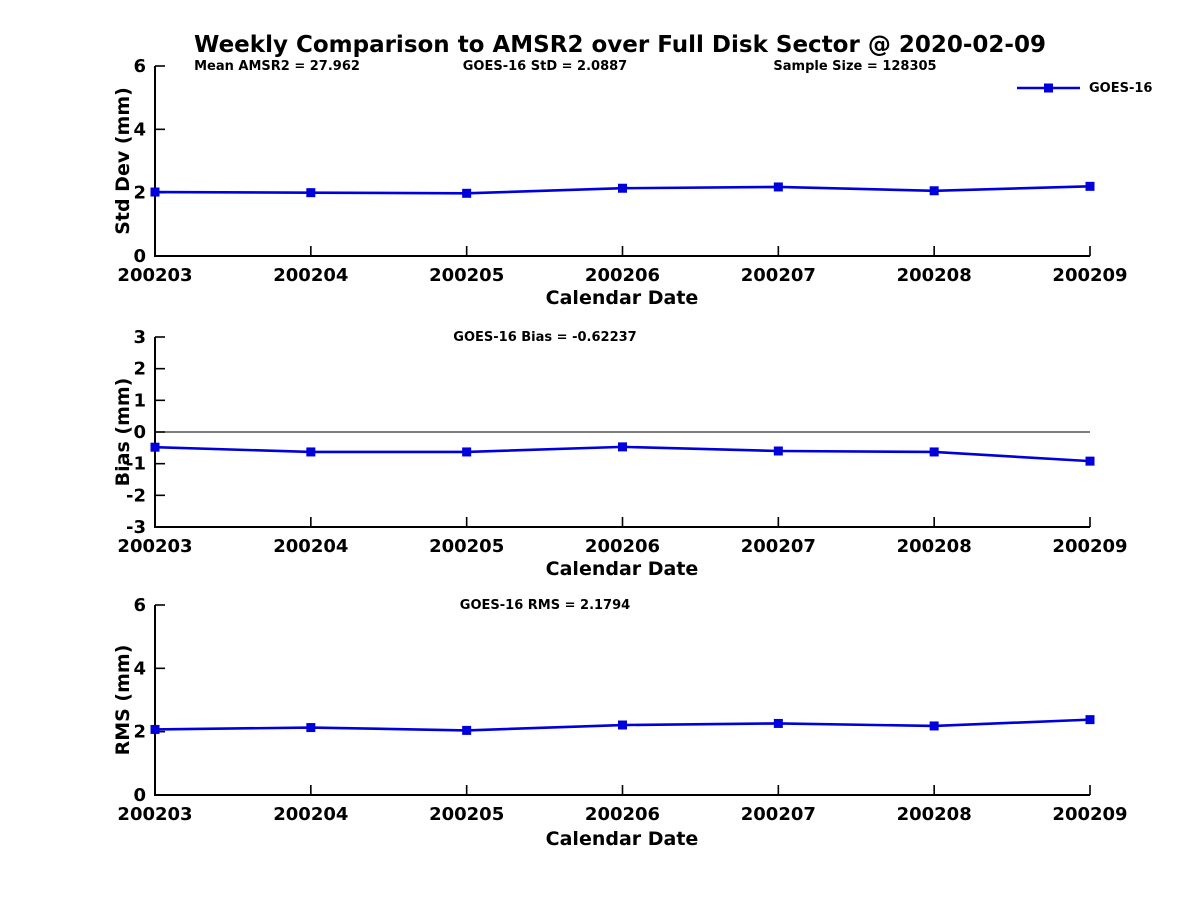  I want to click on stddev-x-axis-label: Calendar Date, so click(622, 298).